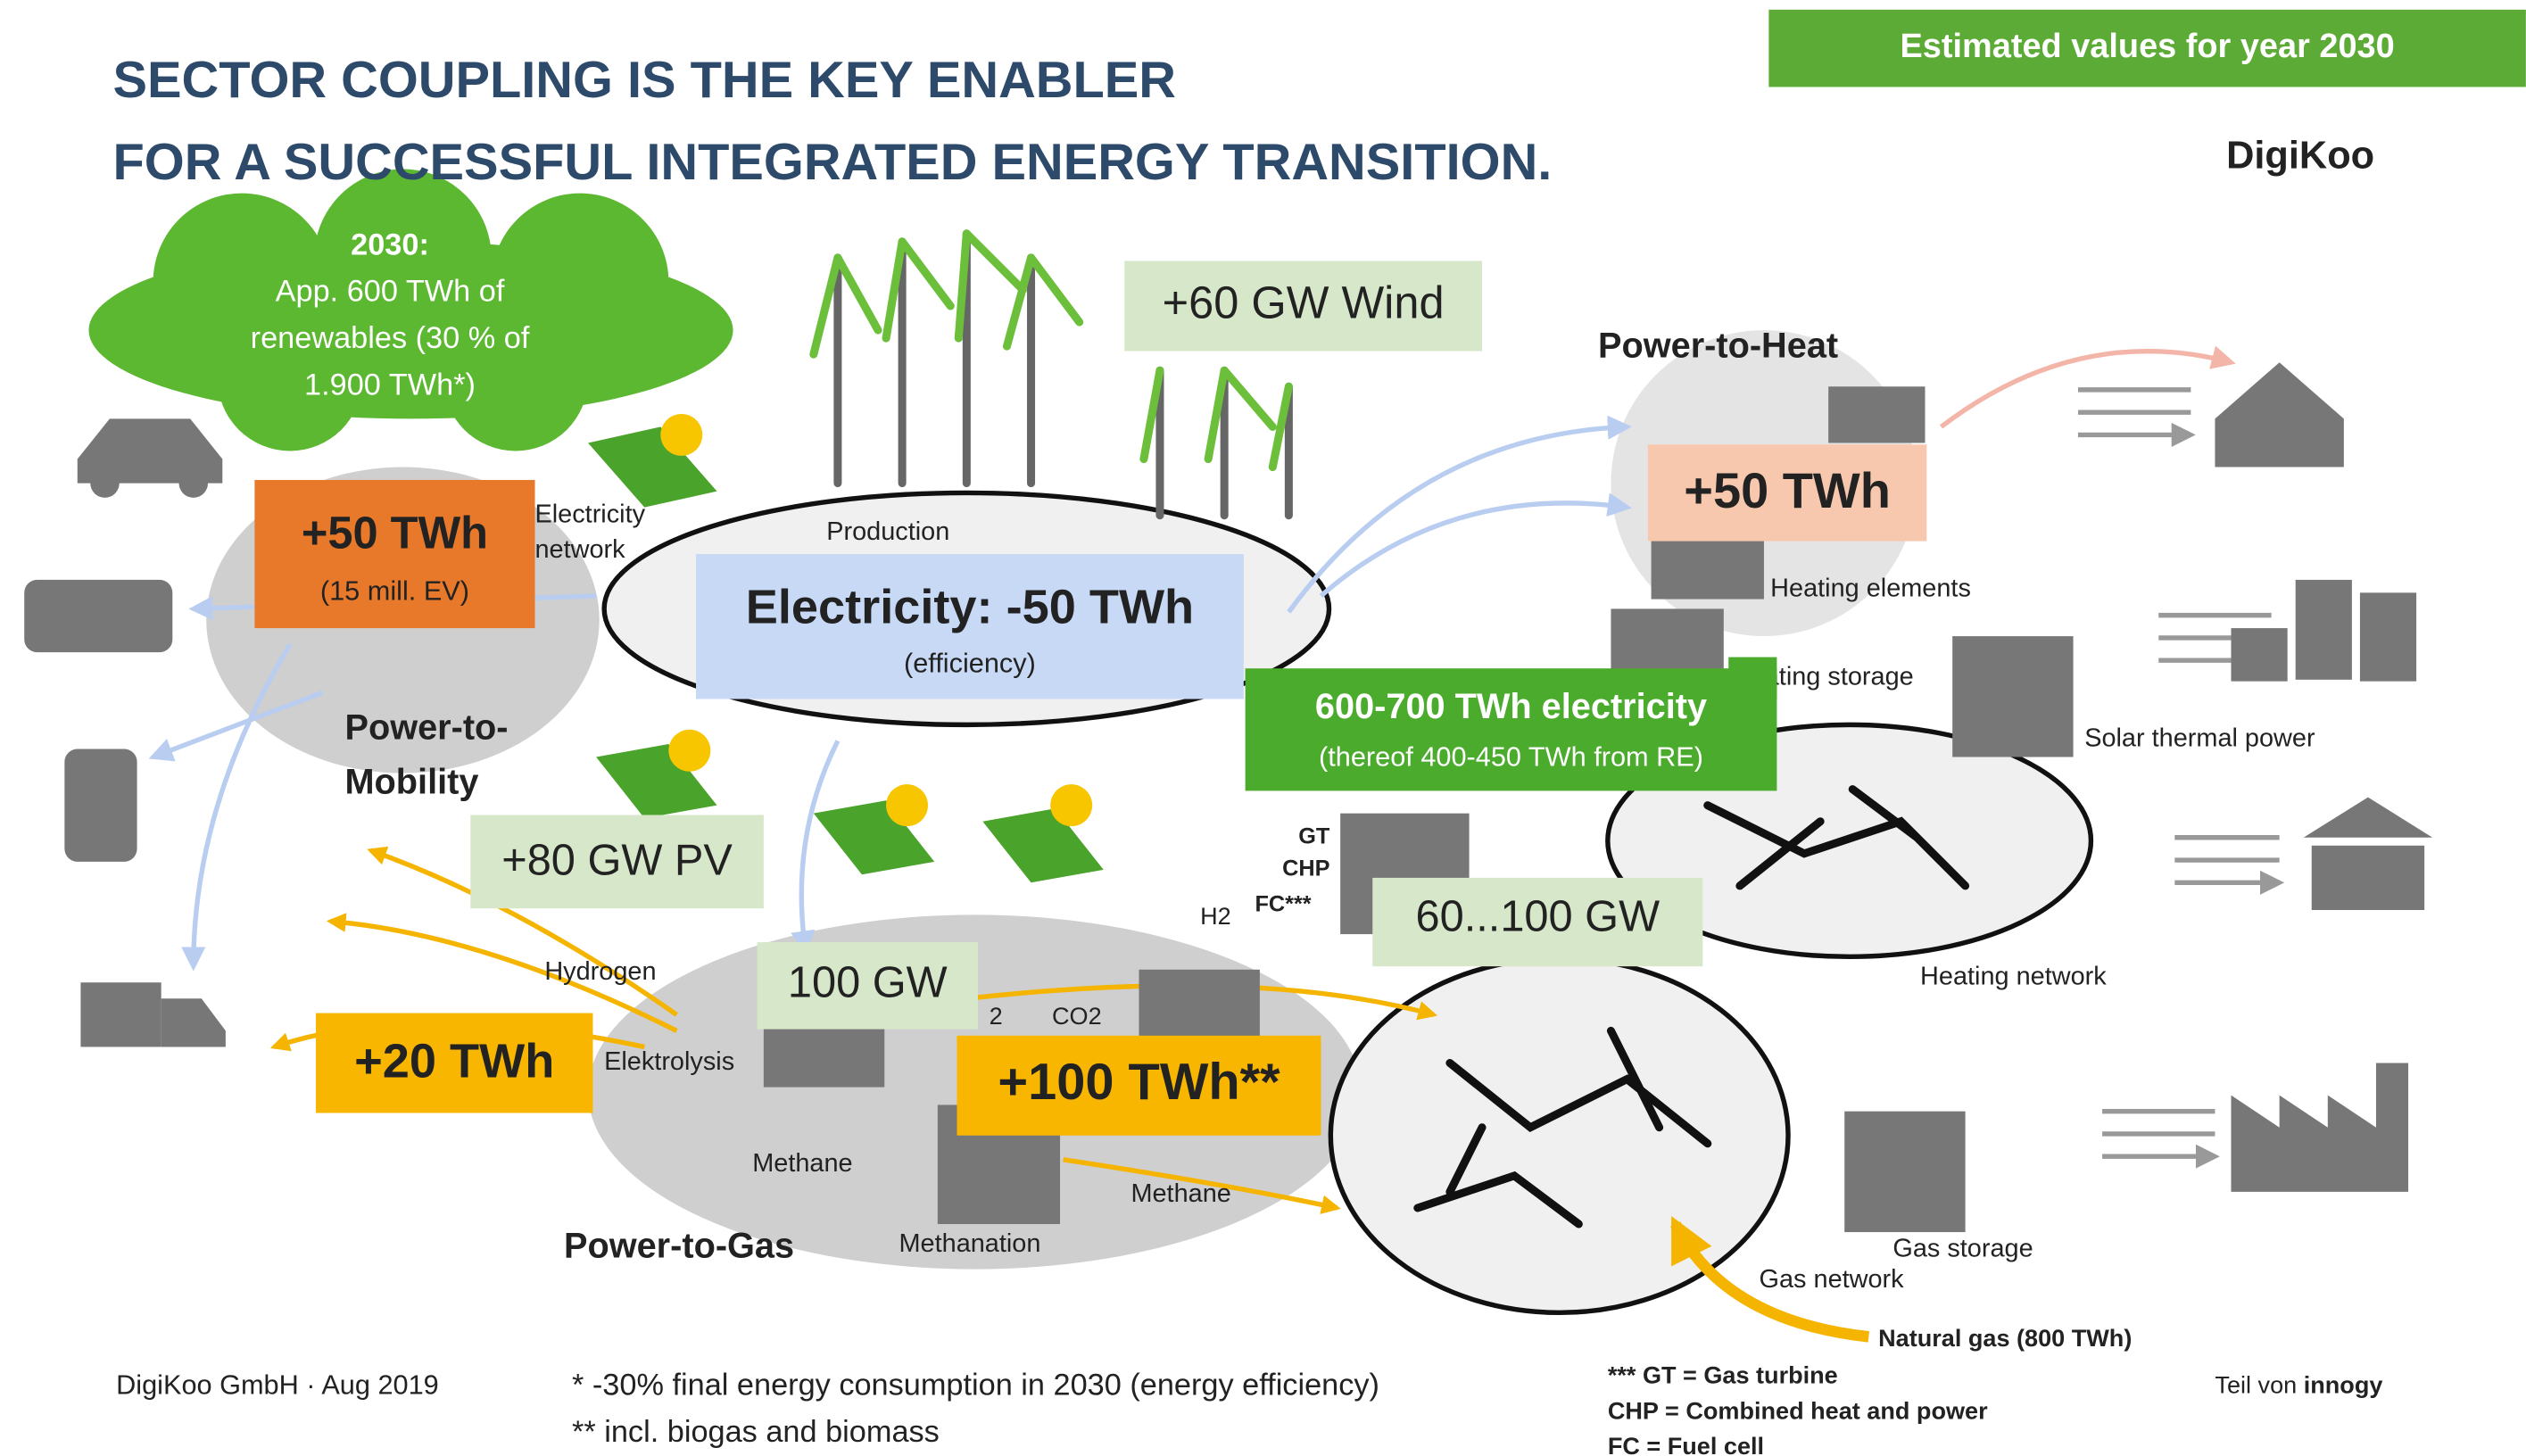 The height and width of the screenshot is (1456, 2526). Describe the element at coordinates (1686, 1444) in the screenshot. I see `footer-legend: FC = Fuel cell` at that location.